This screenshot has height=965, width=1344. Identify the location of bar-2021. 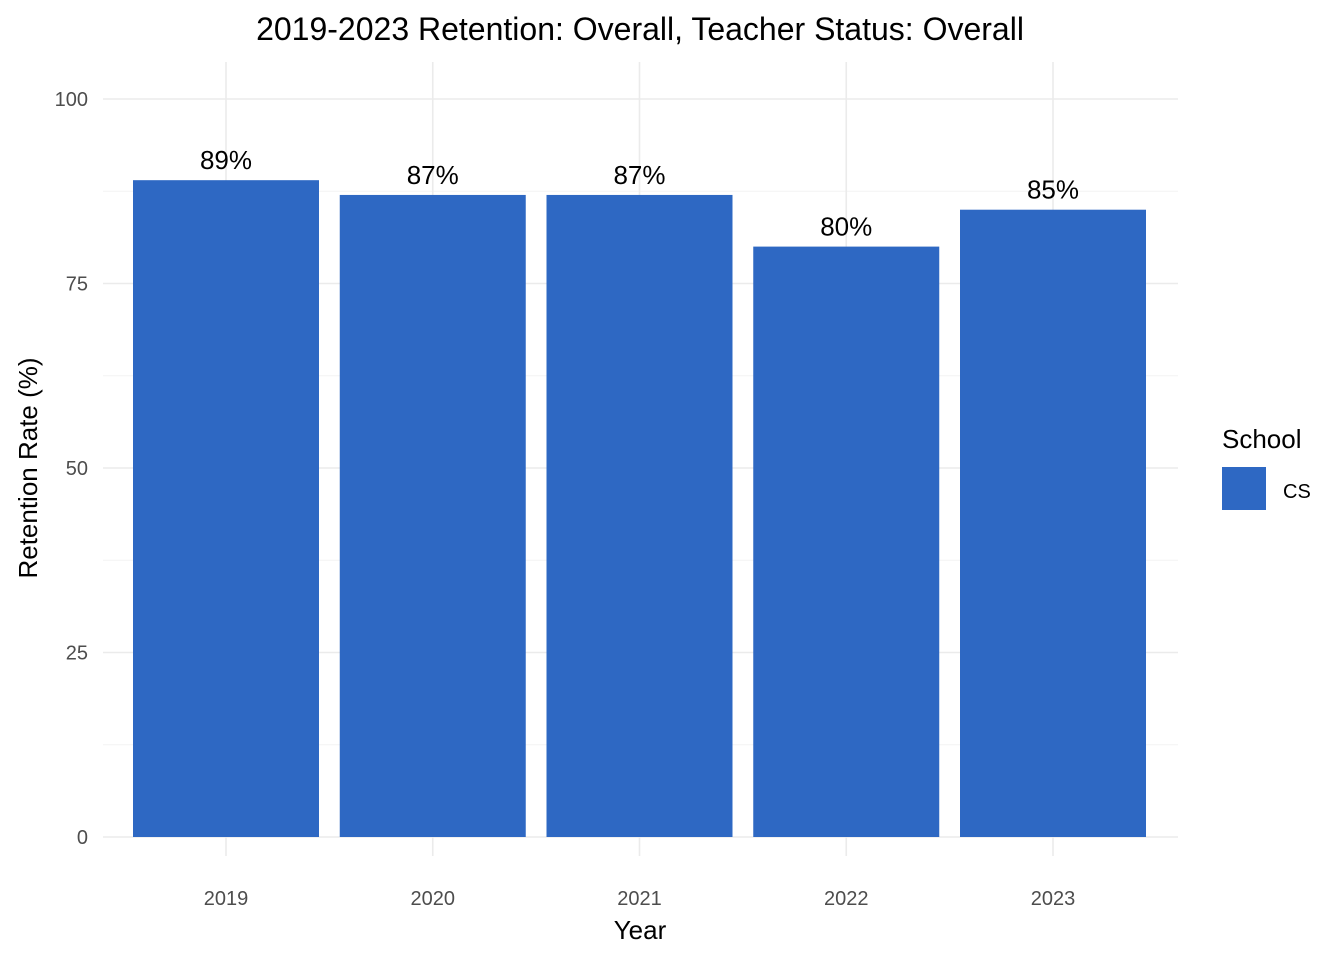
(639, 515).